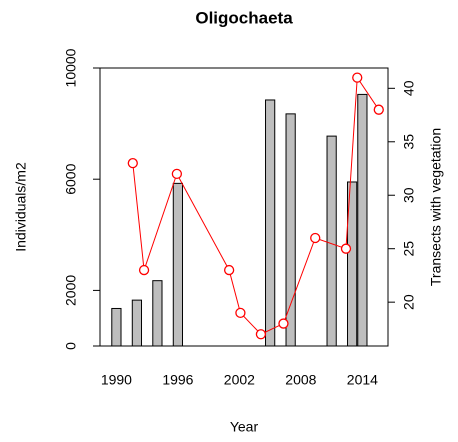 This screenshot has height=442, width=458. I want to click on x-tick-label: 2002, so click(239, 380).